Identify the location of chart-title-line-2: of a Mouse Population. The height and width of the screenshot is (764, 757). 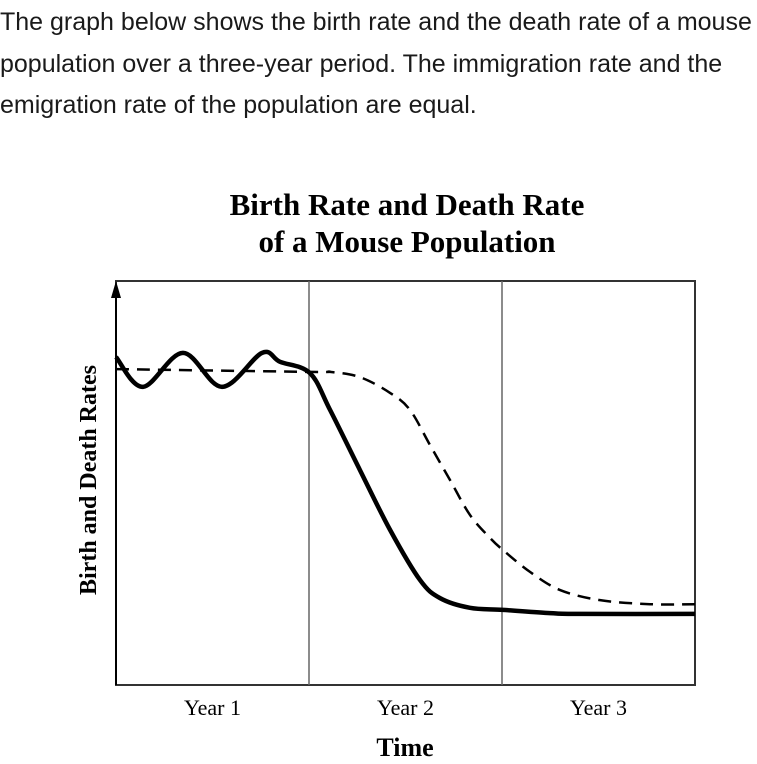
(406, 241).